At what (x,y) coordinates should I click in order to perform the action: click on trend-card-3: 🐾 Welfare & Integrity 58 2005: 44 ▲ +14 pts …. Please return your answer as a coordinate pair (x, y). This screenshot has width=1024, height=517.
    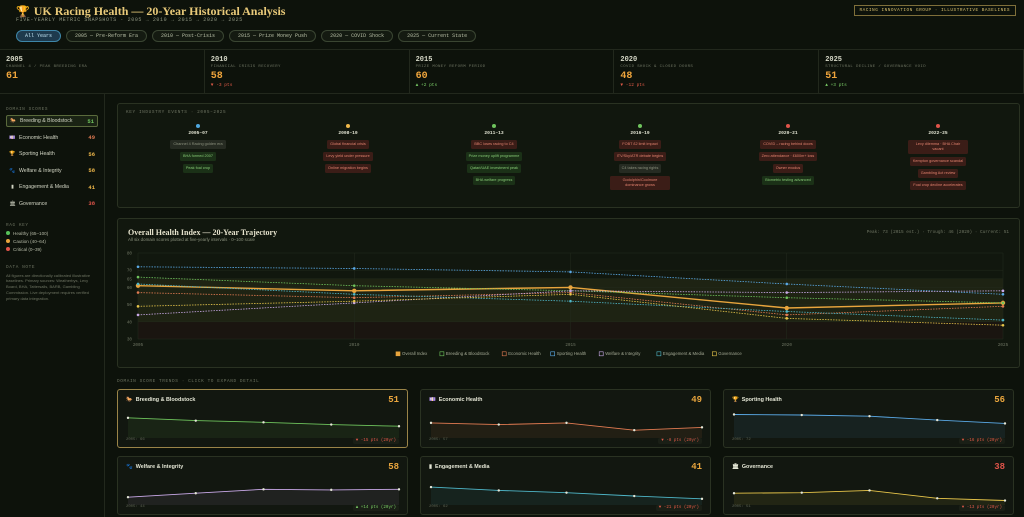
    Looking at the image, I should click on (262, 485).